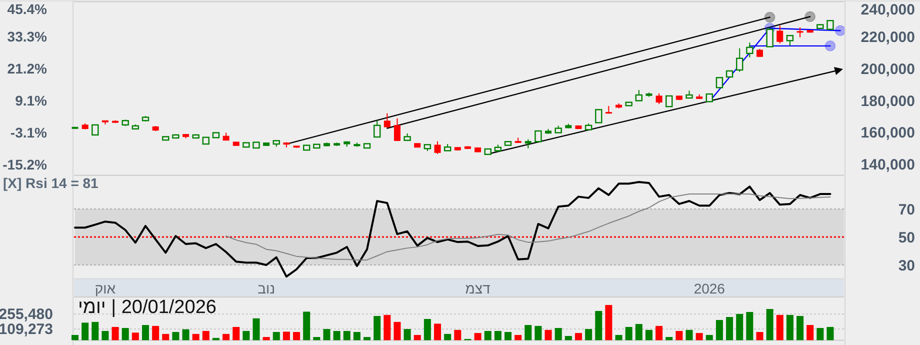  What do you see at coordinates (29, 132) in the screenshot?
I see `y2-tick-label: -3.1%` at bounding box center [29, 132].